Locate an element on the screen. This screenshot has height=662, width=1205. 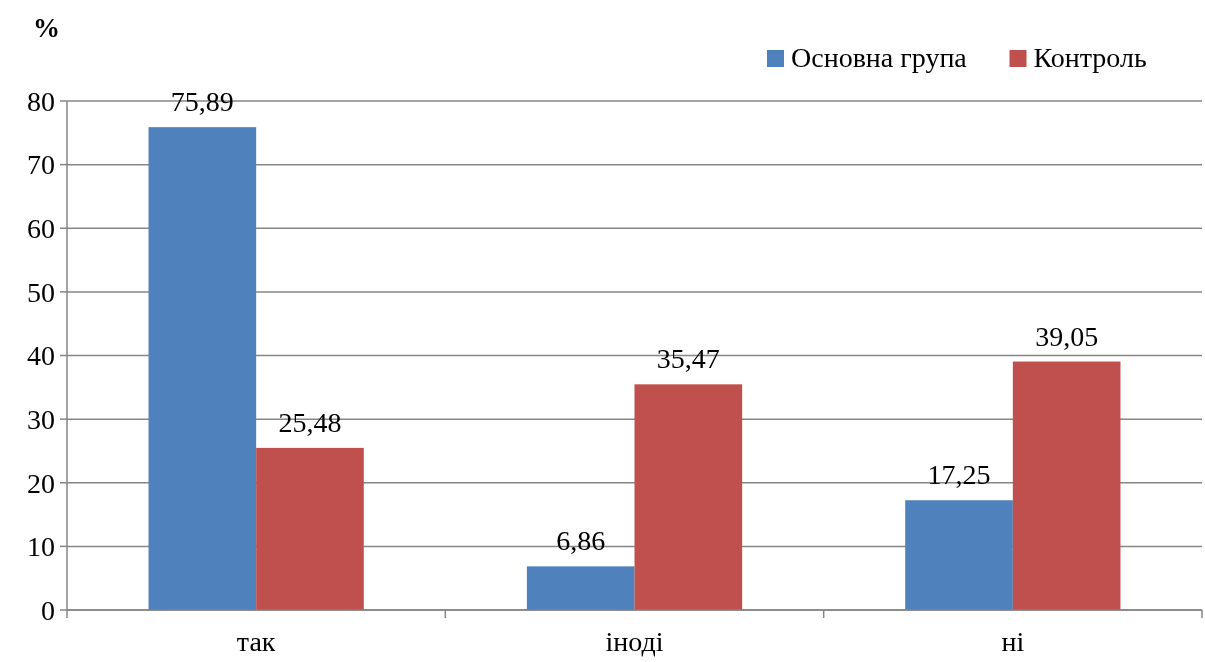
x-tick-label: ні is located at coordinates (1013, 641).